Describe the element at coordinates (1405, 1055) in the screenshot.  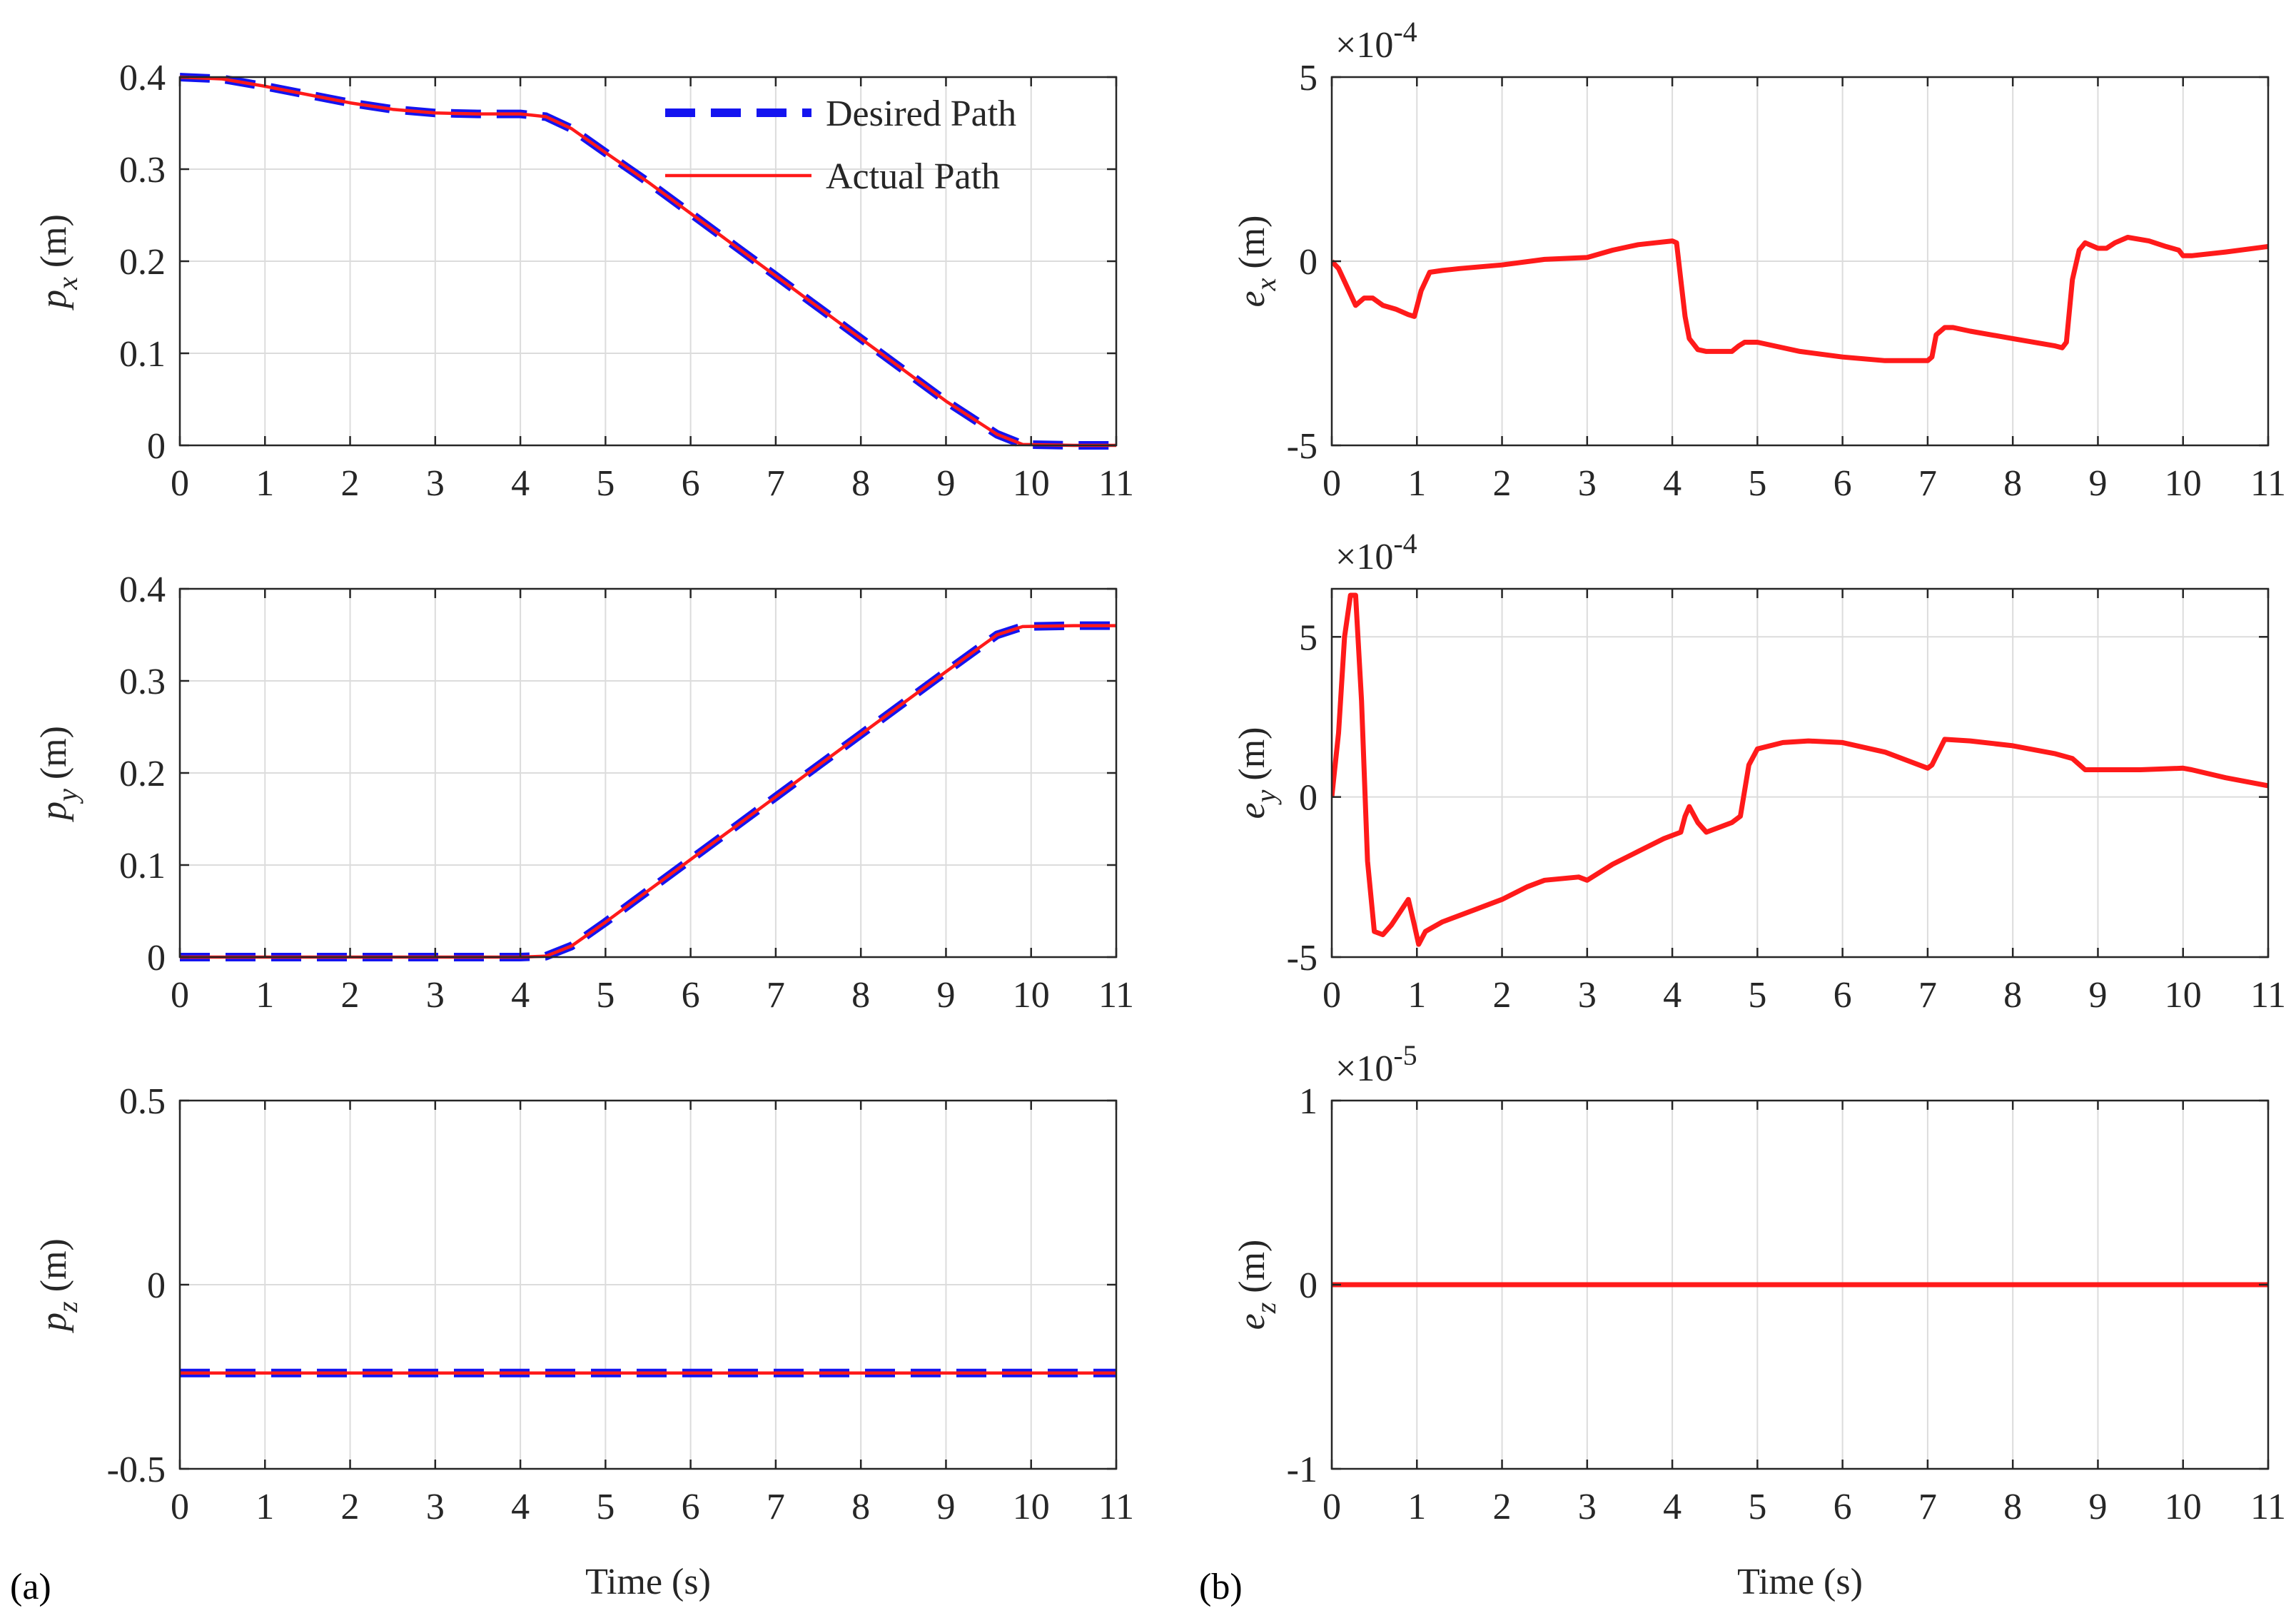
I see `axis-exponent-power: -5` at that location.